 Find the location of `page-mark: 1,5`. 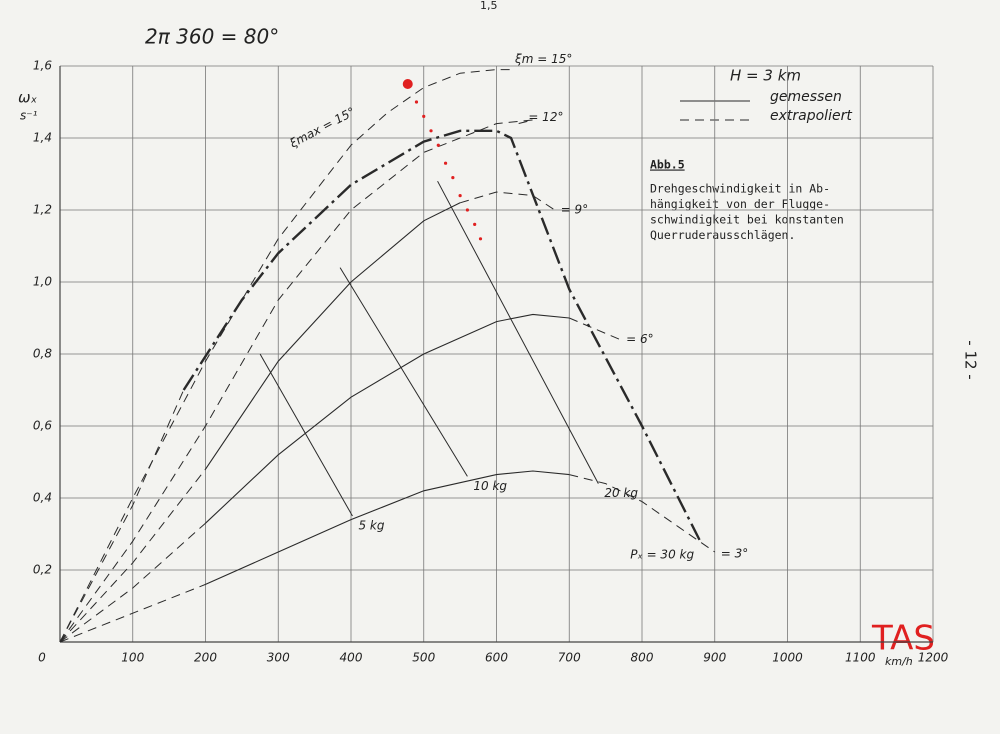

page-mark: 1,5 is located at coordinates (489, 6).